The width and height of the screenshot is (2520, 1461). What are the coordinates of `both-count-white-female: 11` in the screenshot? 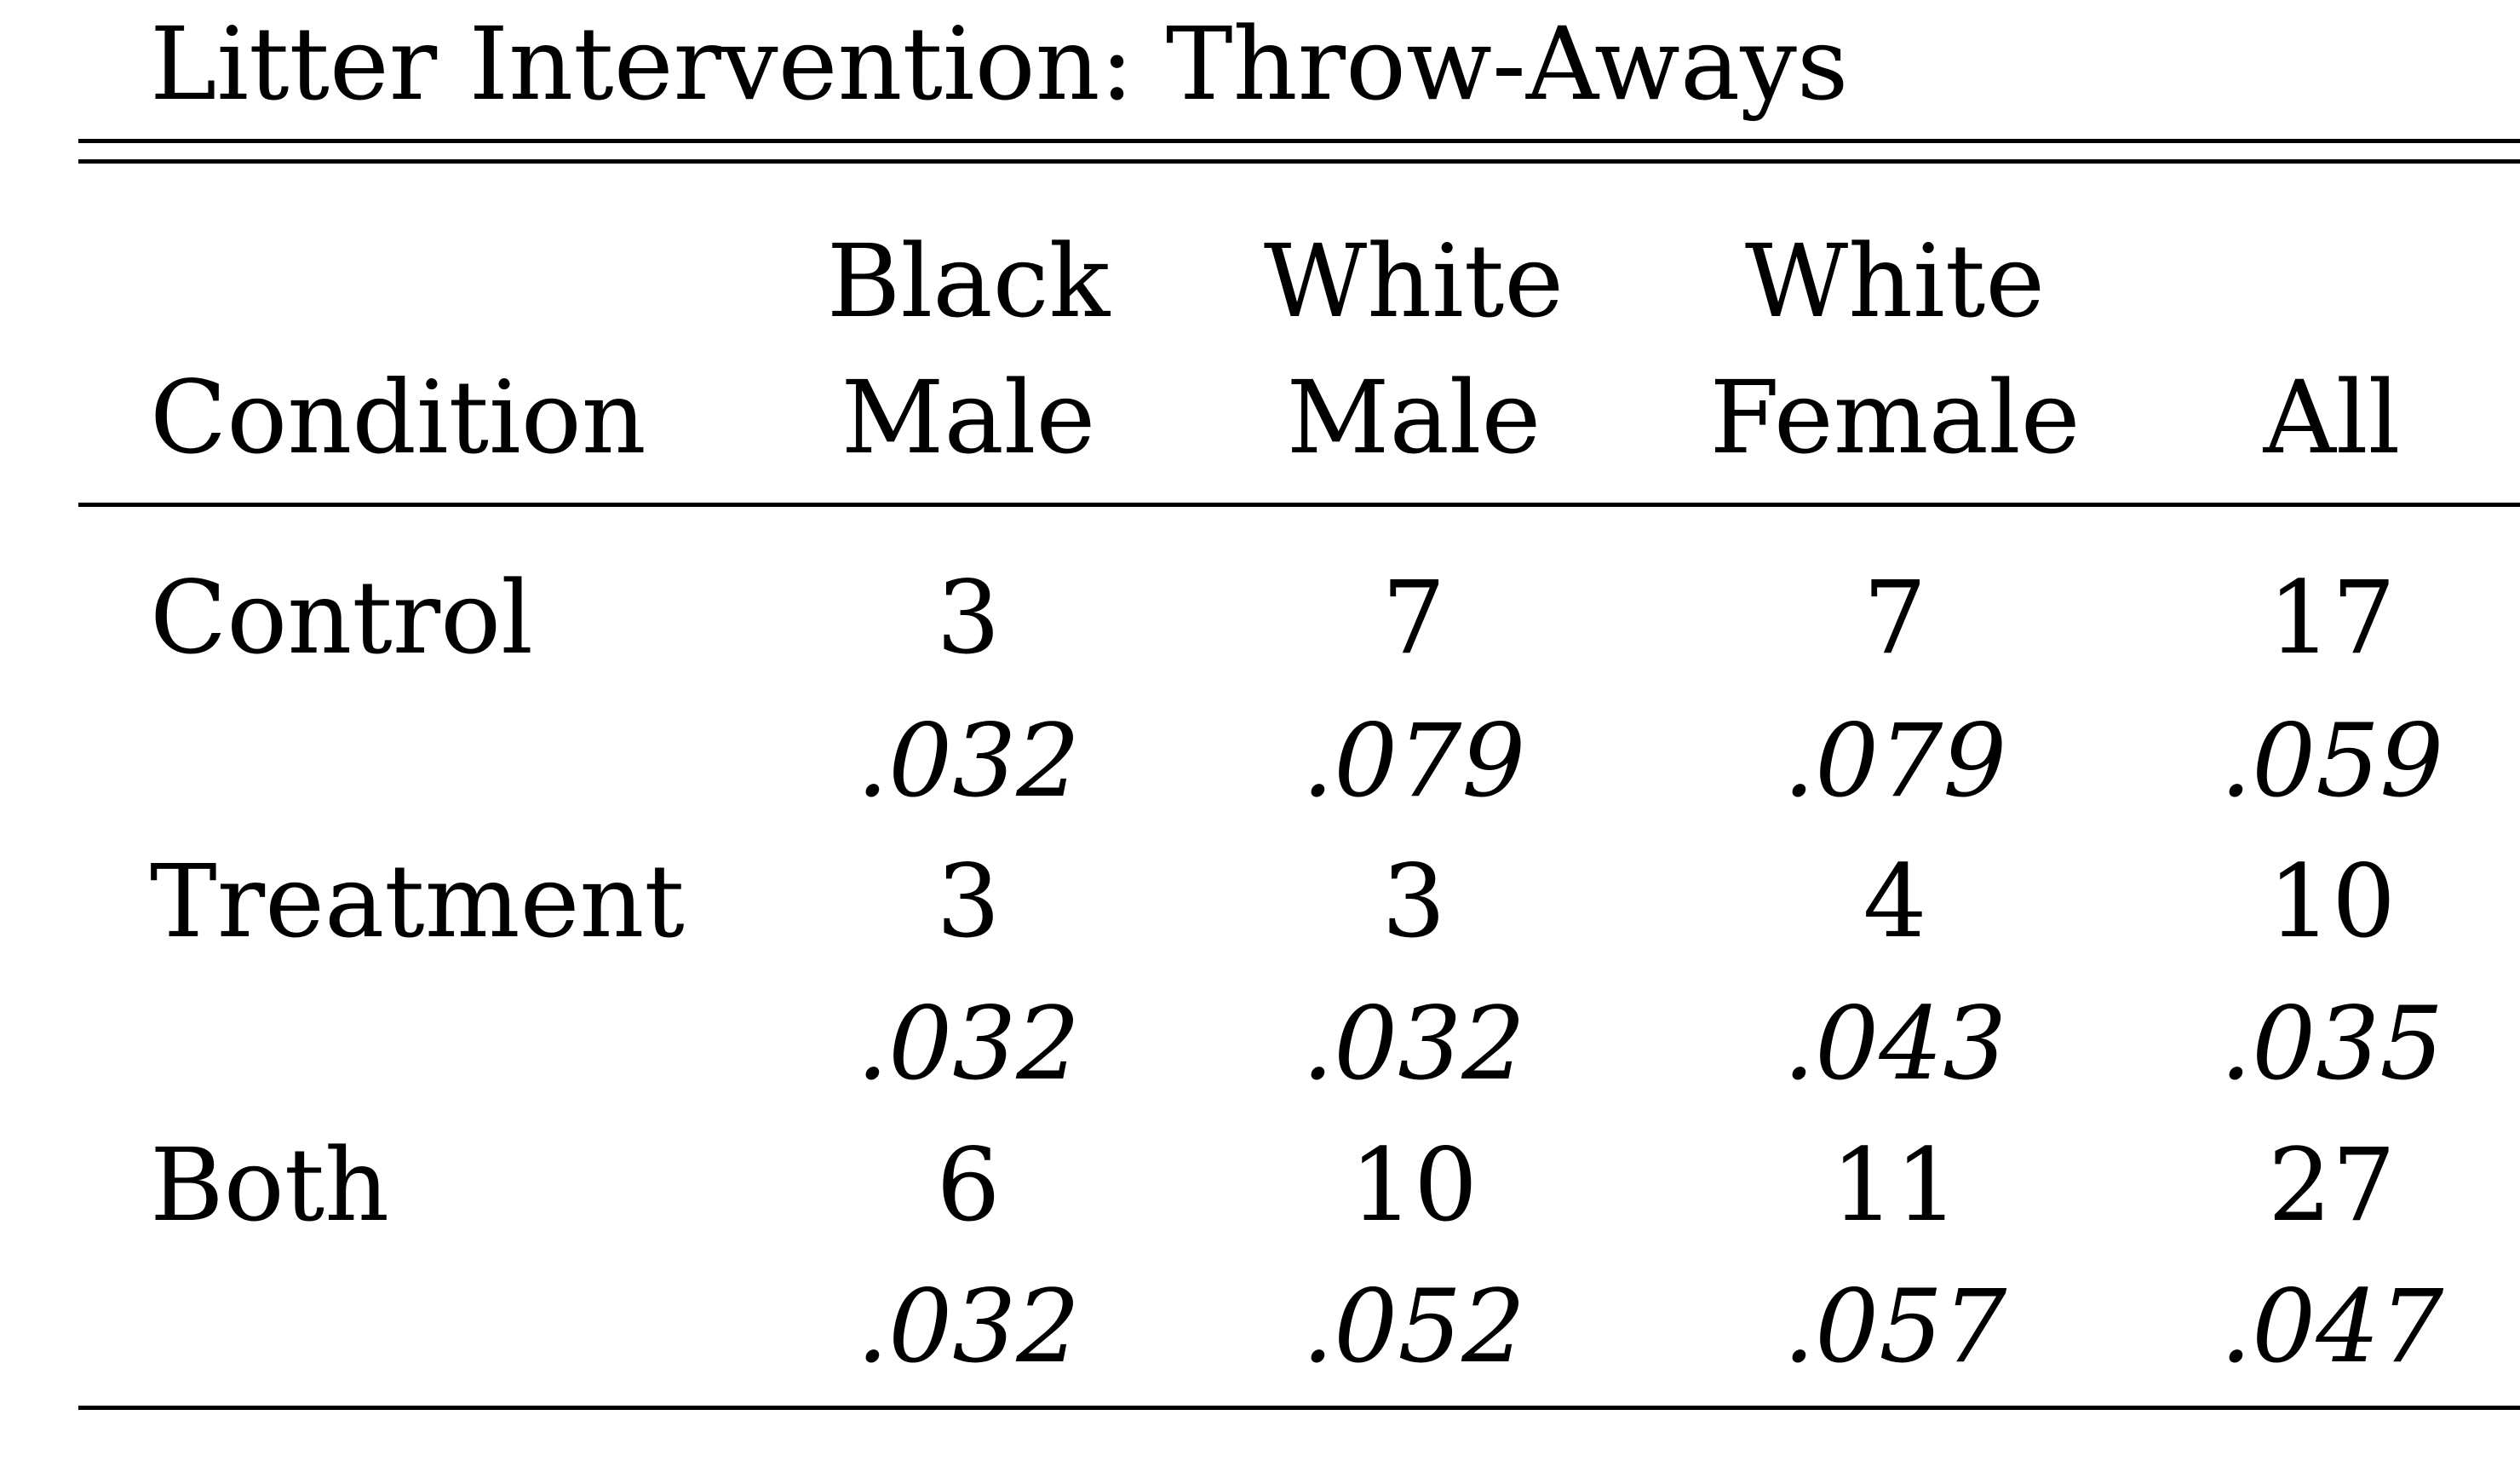 It's located at (1895, 1185).